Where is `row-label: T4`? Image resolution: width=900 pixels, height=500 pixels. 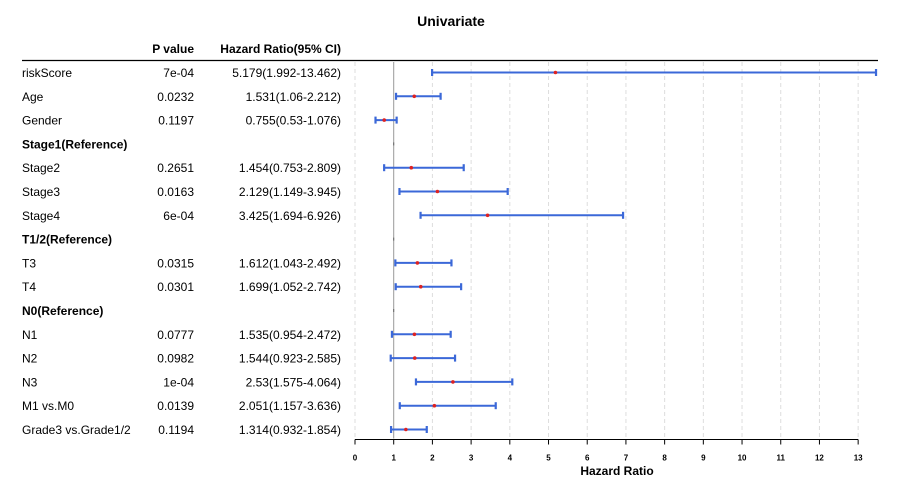 row-label: T4 is located at coordinates (29, 287).